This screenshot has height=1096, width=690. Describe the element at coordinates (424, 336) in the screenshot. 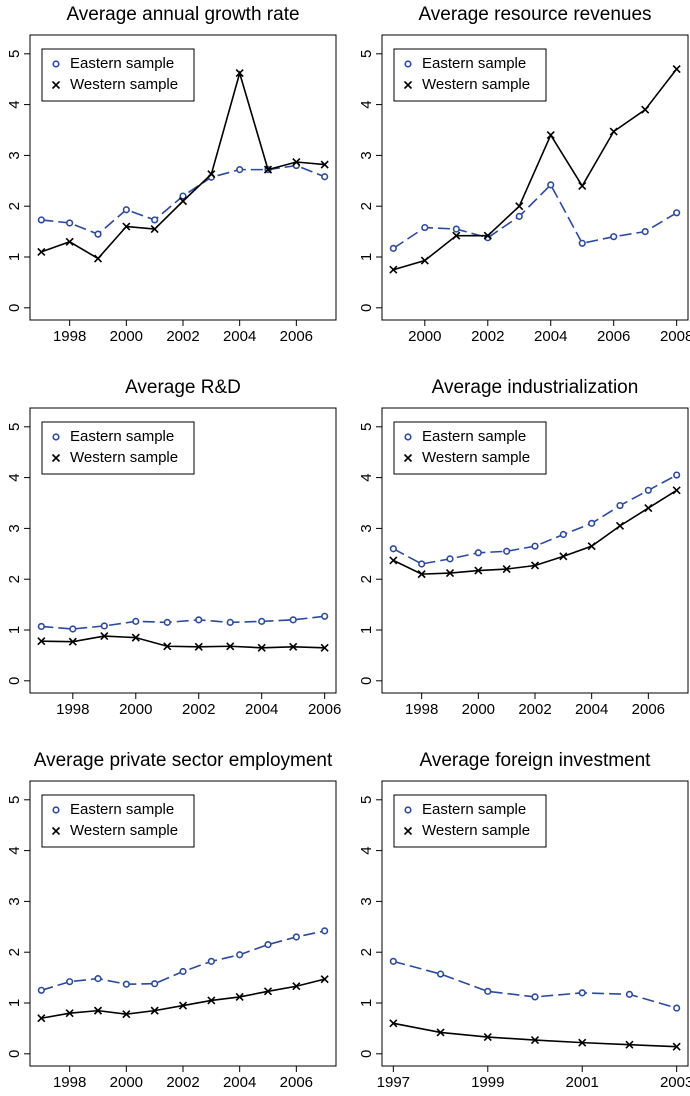

I see `x-tick-label: 2000` at that location.